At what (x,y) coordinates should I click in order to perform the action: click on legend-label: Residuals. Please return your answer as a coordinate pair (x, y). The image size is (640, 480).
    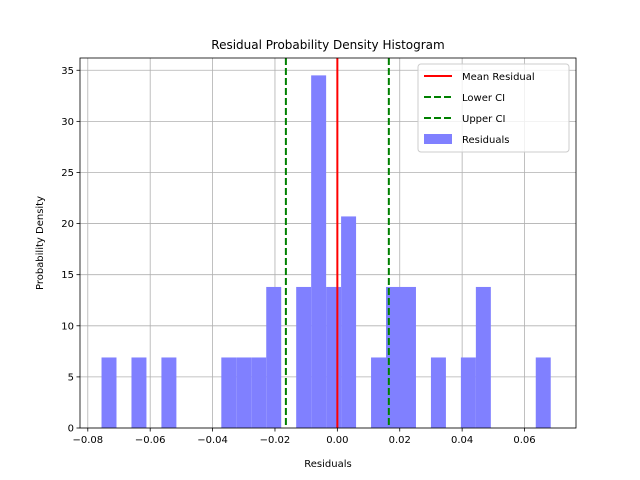
    Looking at the image, I should click on (485, 140).